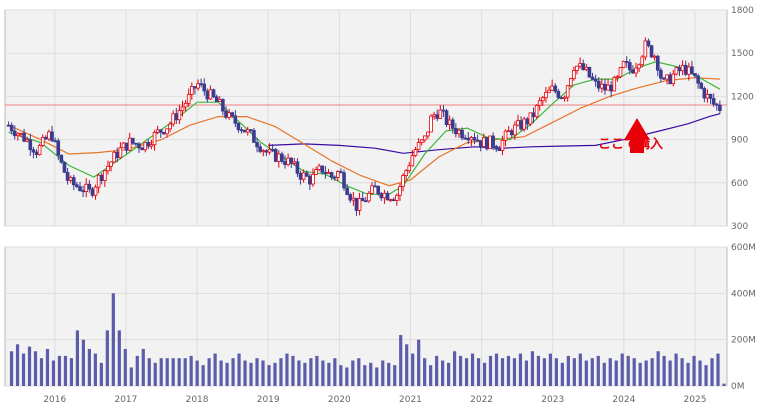 The image size is (767, 412). What do you see at coordinates (738, 387) in the screenshot?
I see `volume-tick-label: 0M` at bounding box center [738, 387].